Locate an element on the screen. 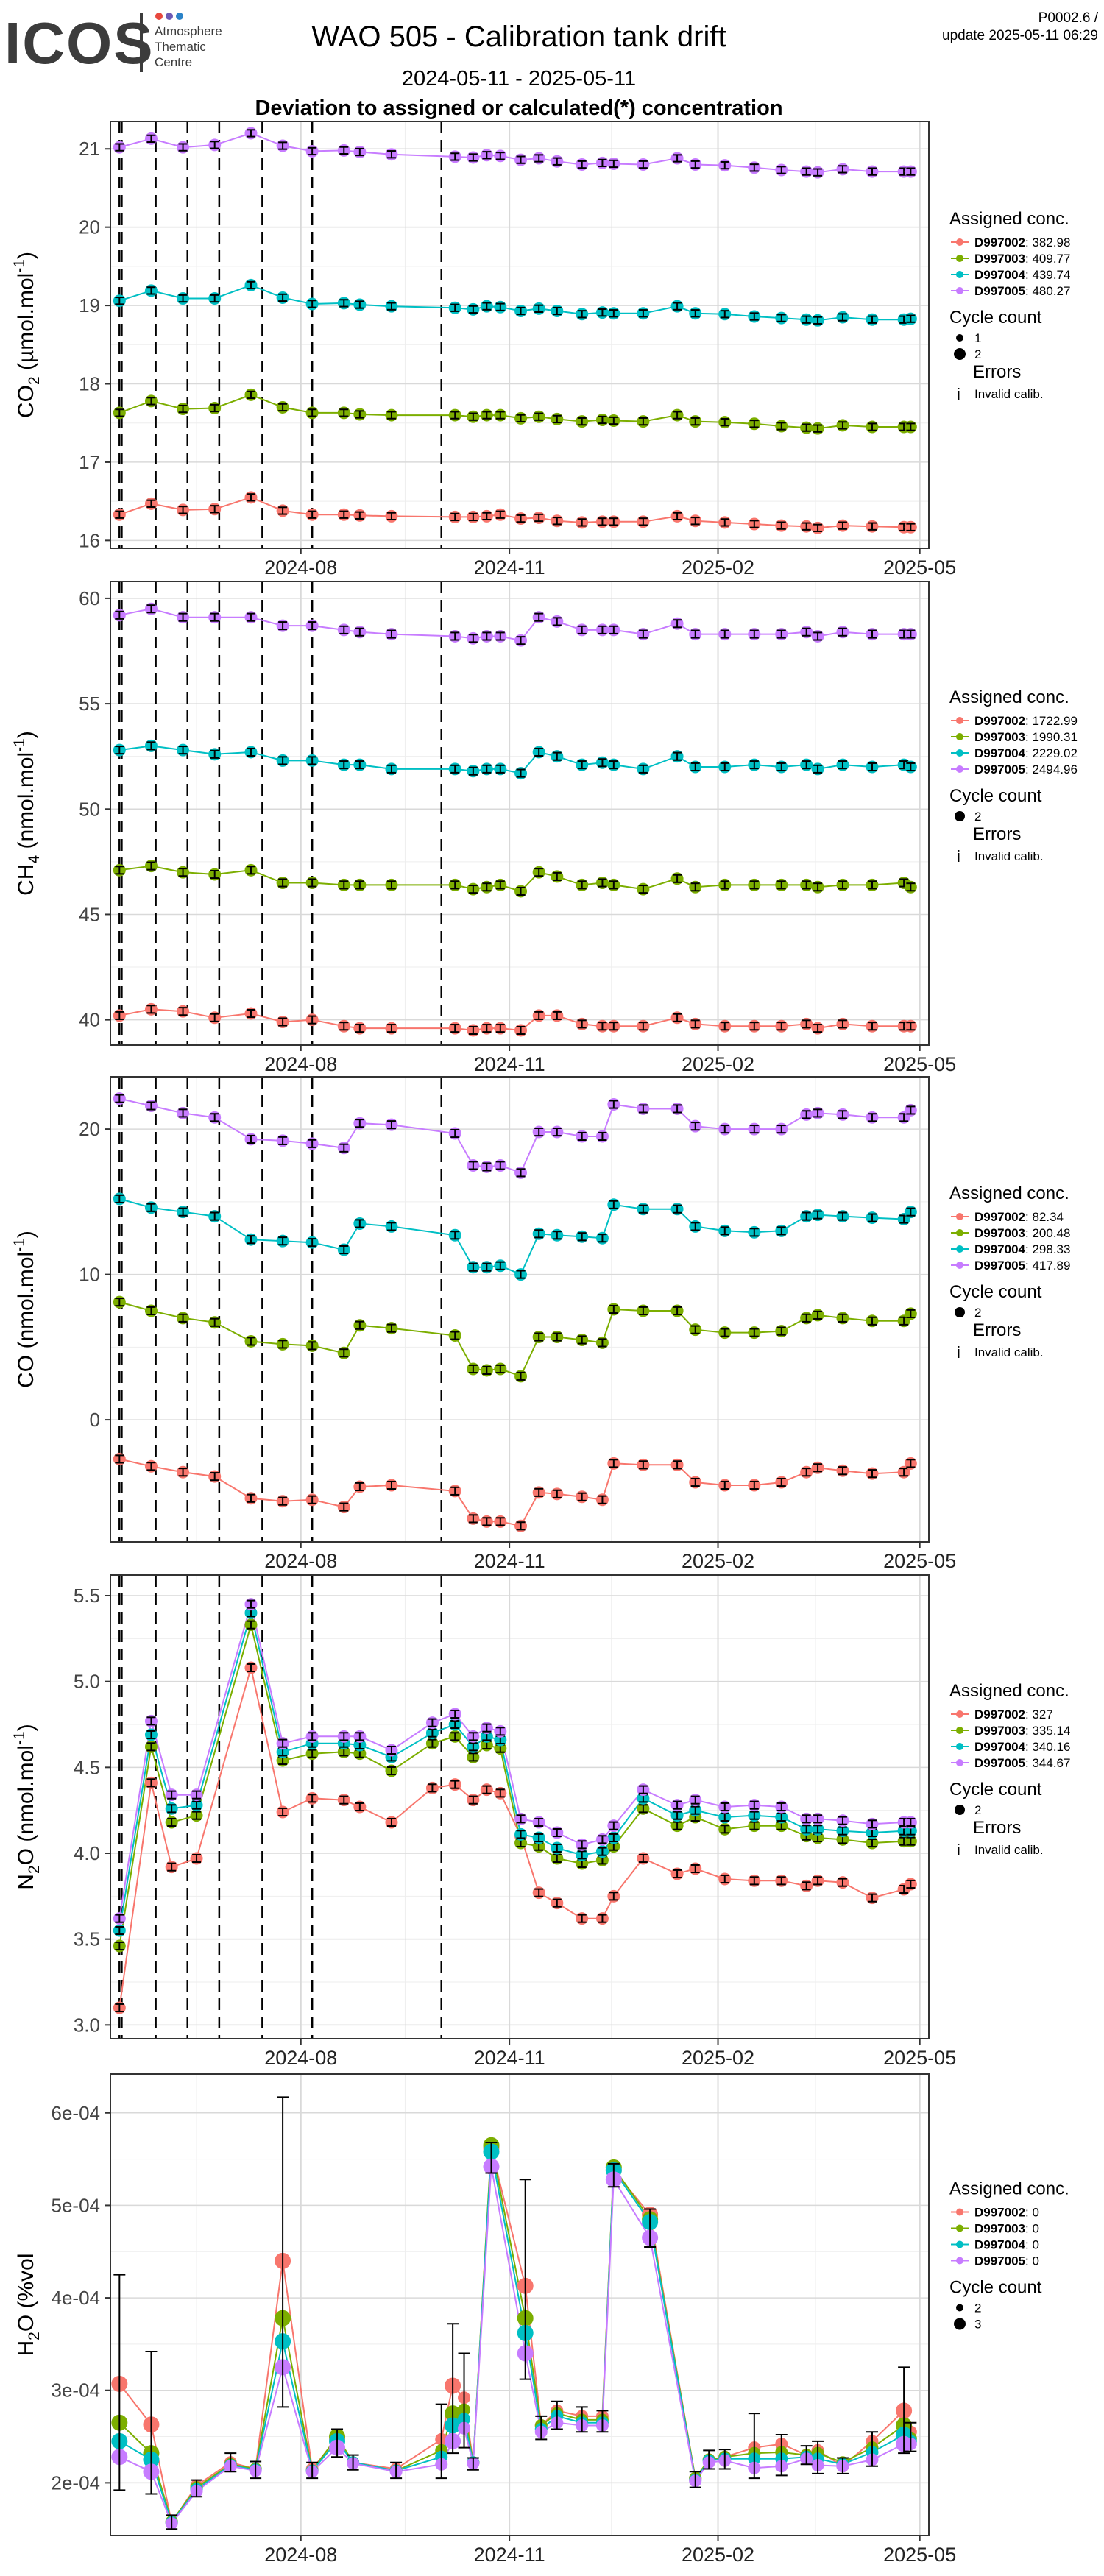  date-range: 2024-05-11 - 2025-05-11 is located at coordinates (519, 79).